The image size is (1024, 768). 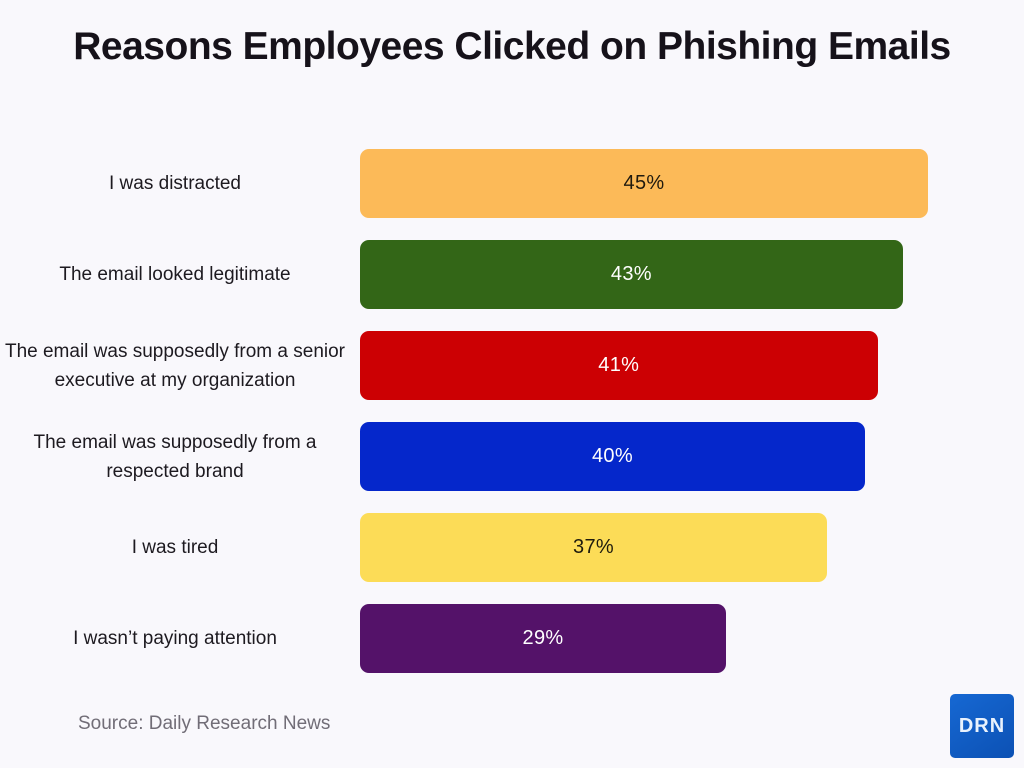 What do you see at coordinates (175, 547) in the screenshot?
I see `category-label: I was tired` at bounding box center [175, 547].